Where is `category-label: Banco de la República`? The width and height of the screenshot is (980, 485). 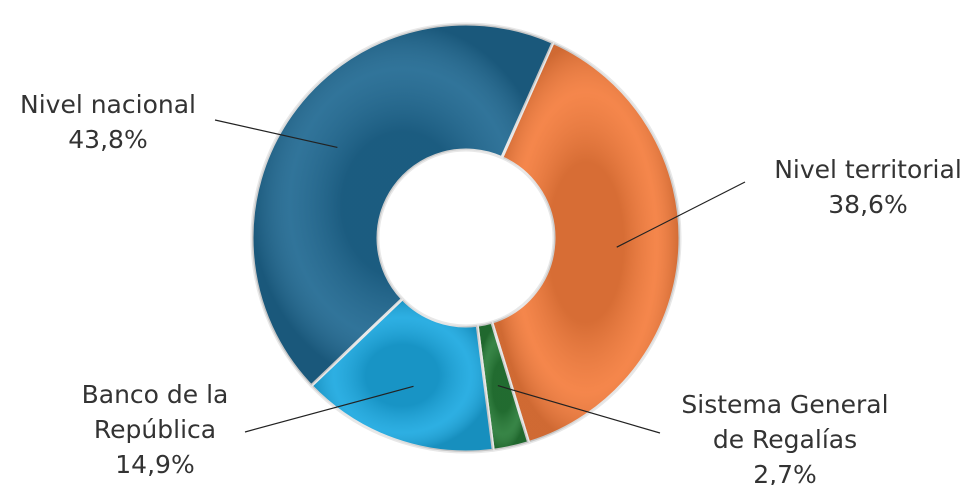 category-label: Banco de la República is located at coordinates (155, 412).